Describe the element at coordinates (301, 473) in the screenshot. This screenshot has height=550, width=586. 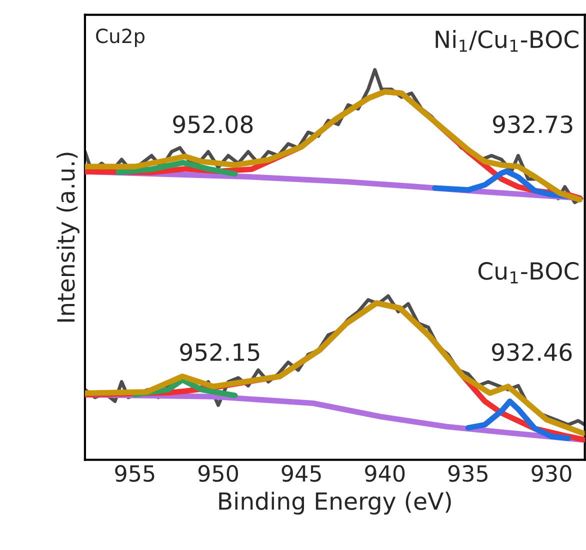
I see `x-tick-label: 945` at that location.